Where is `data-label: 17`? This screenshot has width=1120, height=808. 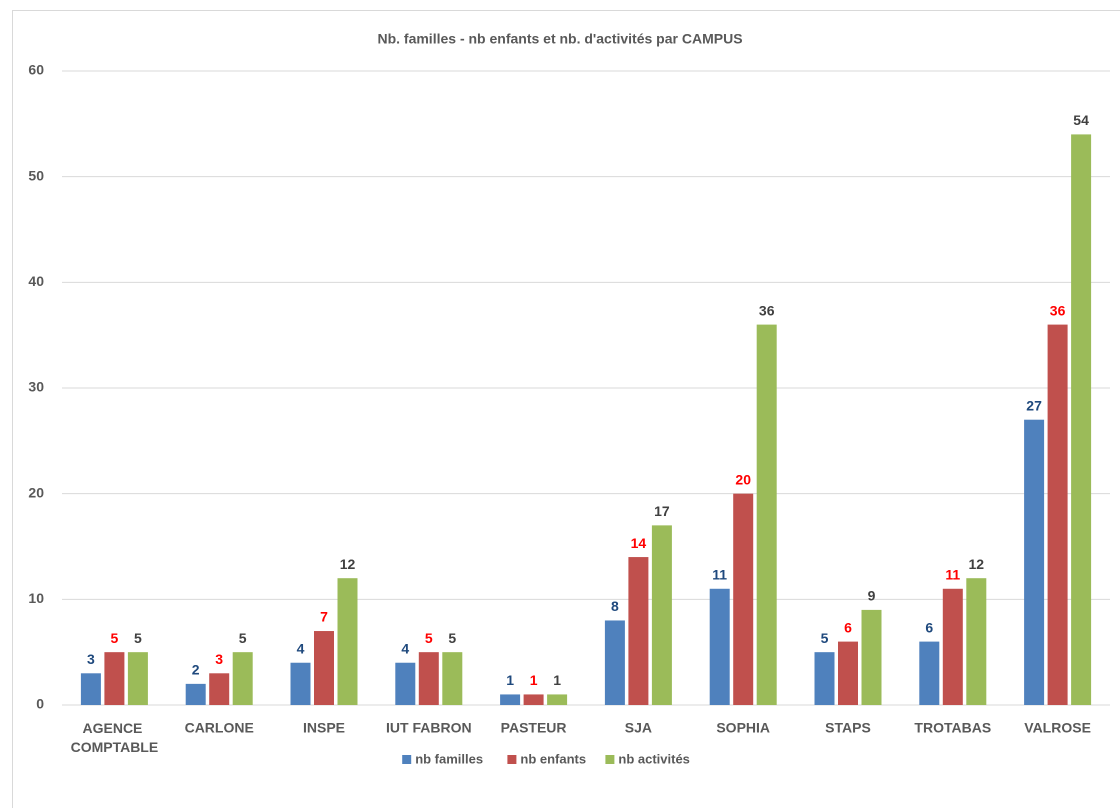
data-label: 17 is located at coordinates (662, 511).